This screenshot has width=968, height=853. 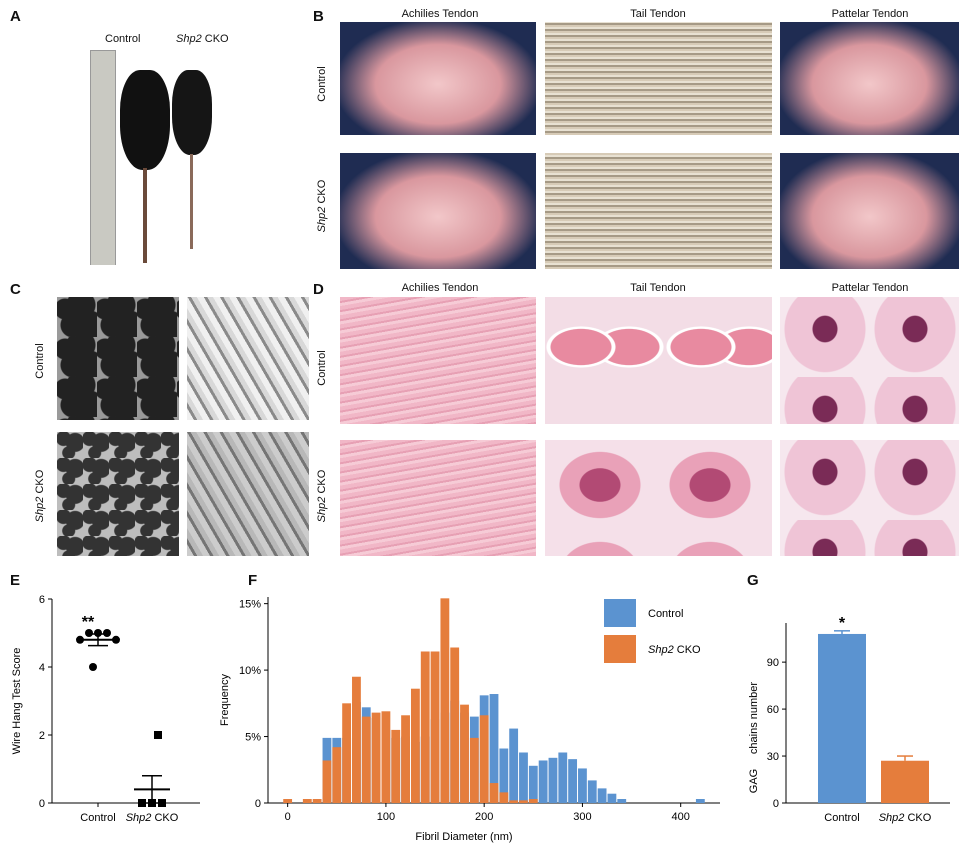 I want to click on panel-b-col-achilles: Achilies Tendon, so click(x=440, y=14).